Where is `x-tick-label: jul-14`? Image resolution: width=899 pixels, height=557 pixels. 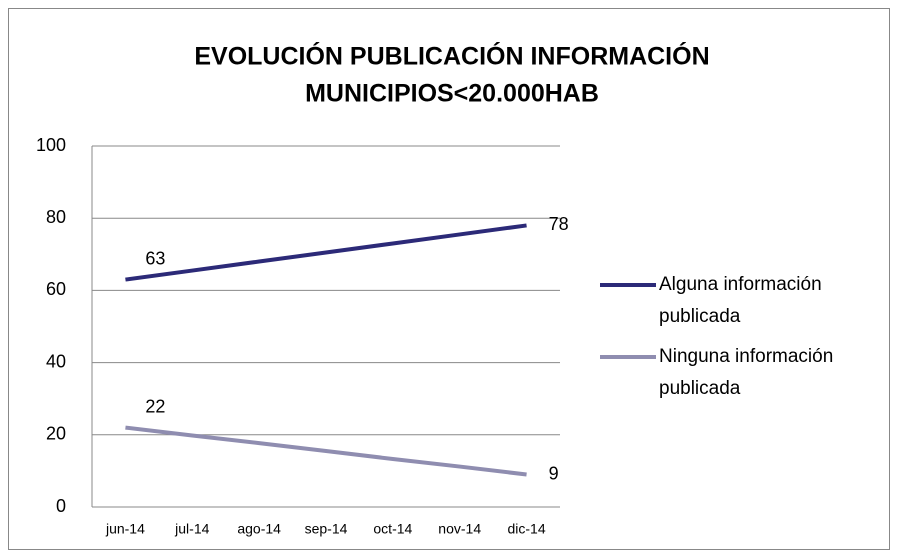
x-tick-label: jul-14 is located at coordinates (191, 529).